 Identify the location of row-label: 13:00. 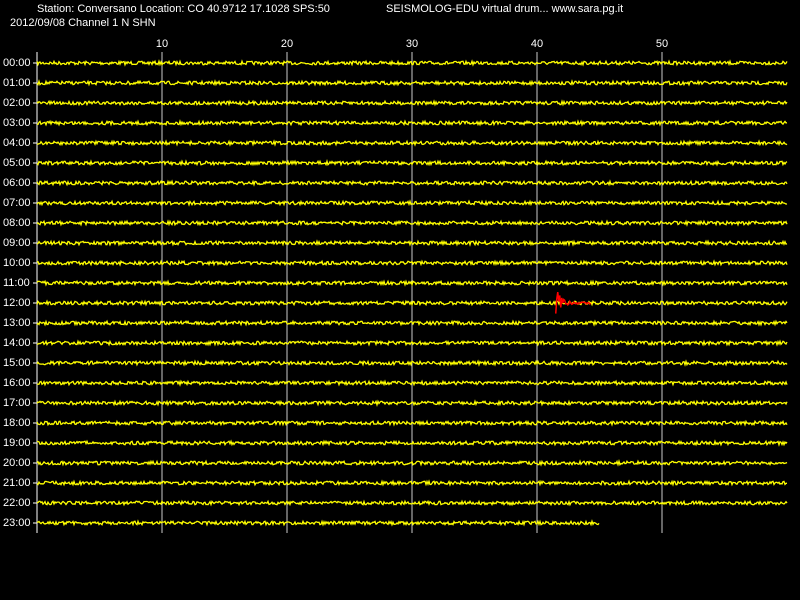
(17, 323).